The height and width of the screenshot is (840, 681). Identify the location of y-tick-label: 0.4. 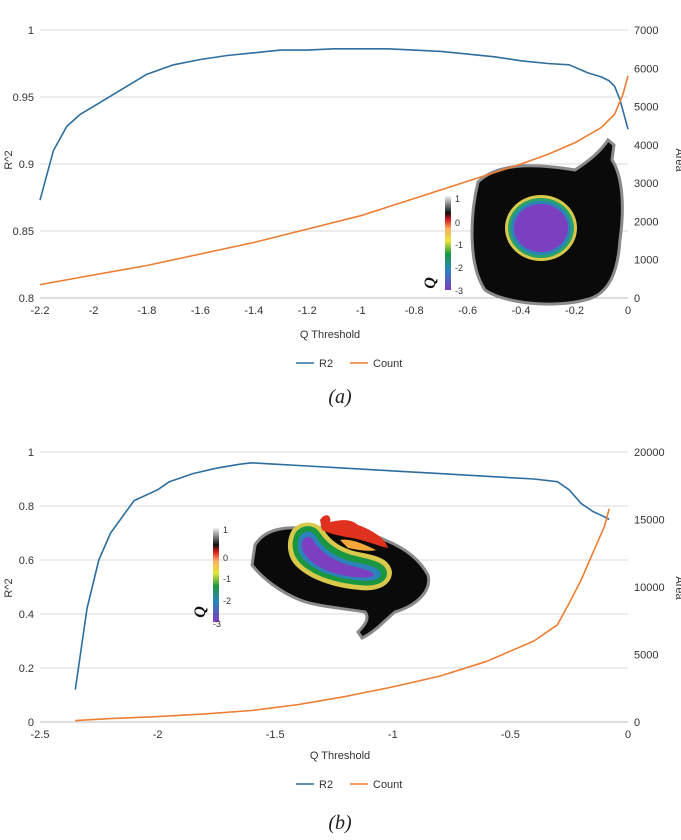
(26, 615).